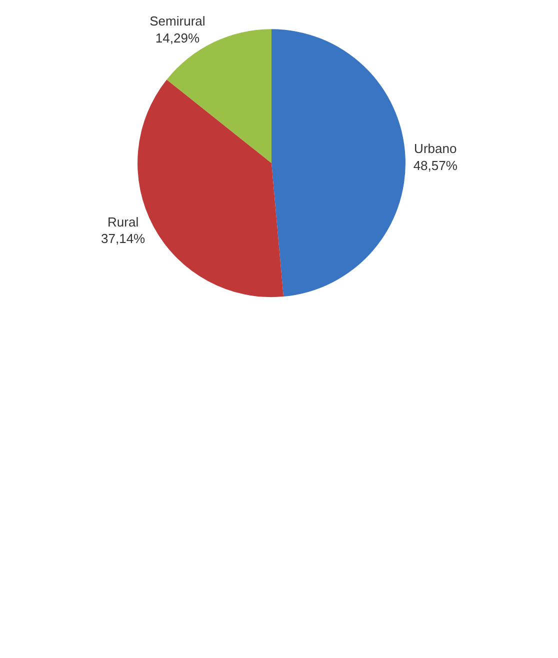 The image size is (558, 658). Describe the element at coordinates (123, 222) in the screenshot. I see `slice-label: Rural` at that location.